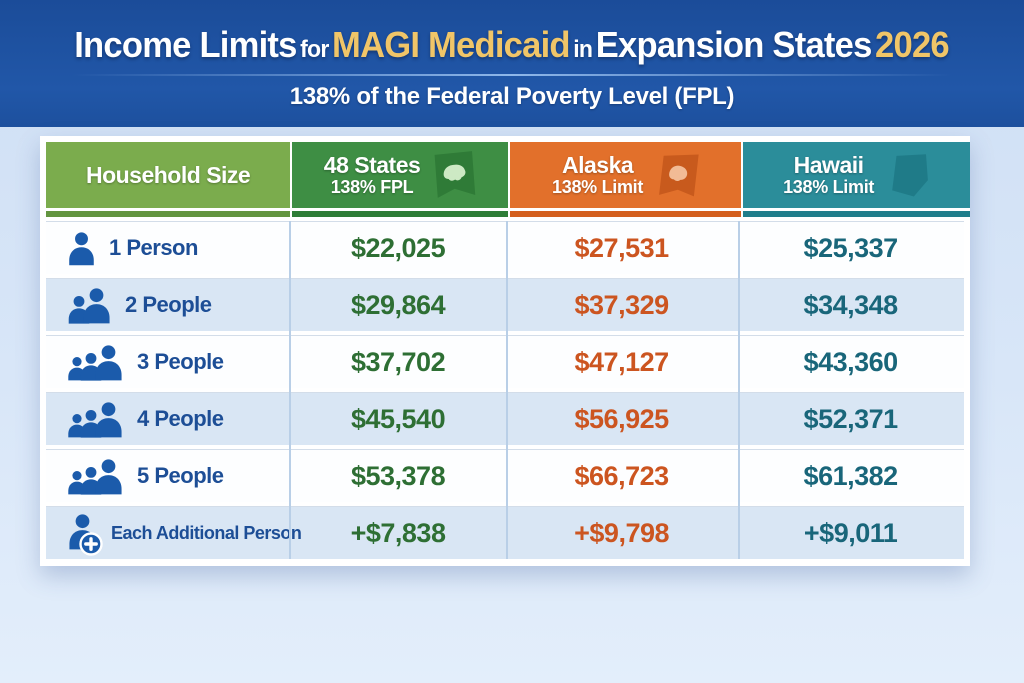 This screenshot has width=1024, height=683. I want to click on table-row: 2 People $29,864 $37,329 $34,348, so click(505, 304).